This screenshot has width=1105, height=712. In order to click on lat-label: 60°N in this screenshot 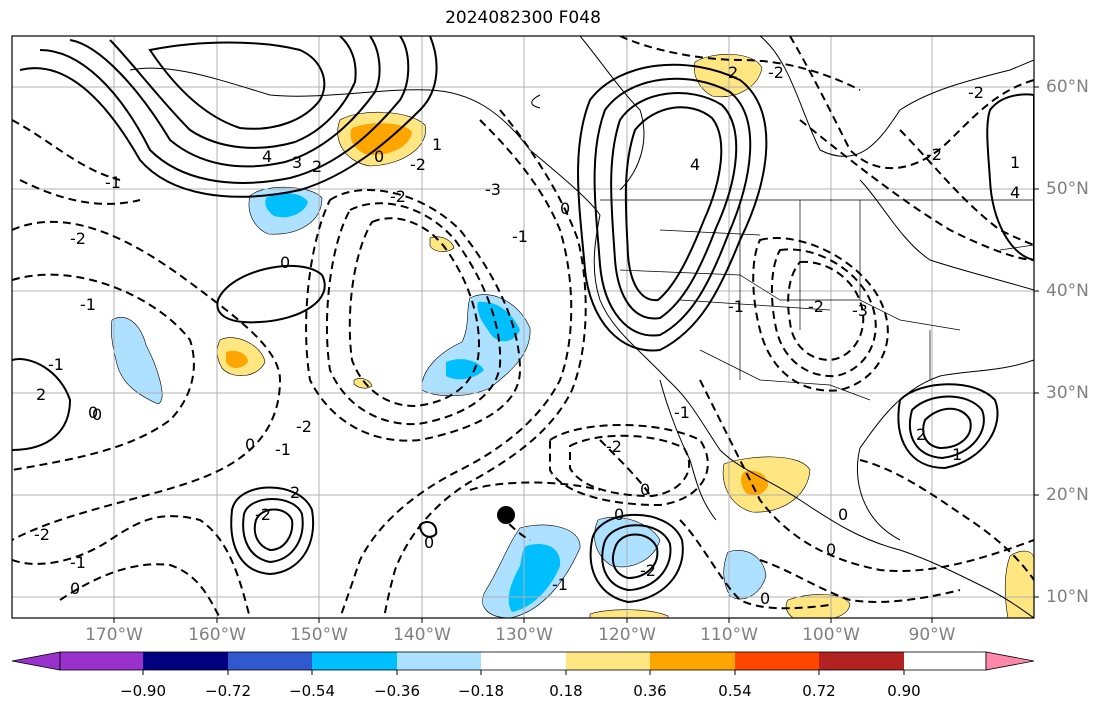, I will do `click(1067, 87)`.